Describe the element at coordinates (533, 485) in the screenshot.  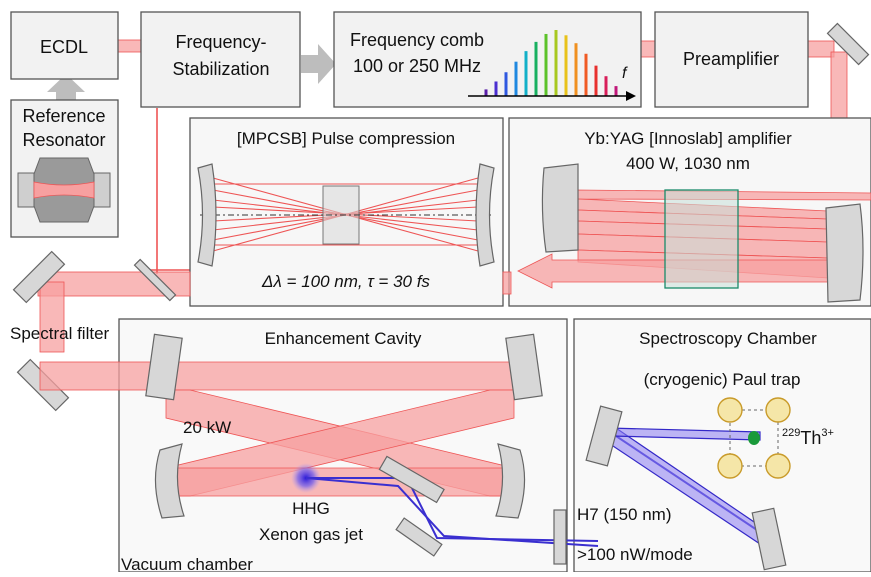
I see `uv-beam-path` at that location.